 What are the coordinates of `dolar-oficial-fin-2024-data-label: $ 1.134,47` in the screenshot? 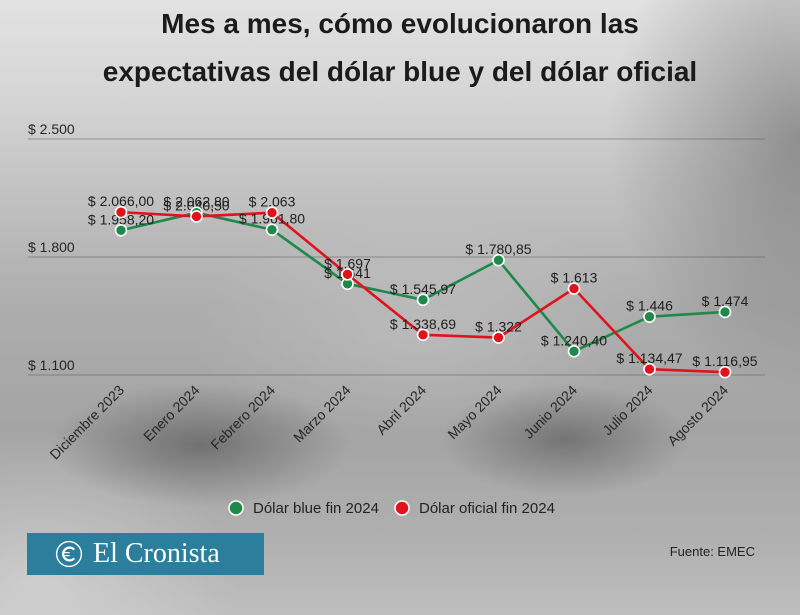 It's located at (649, 358).